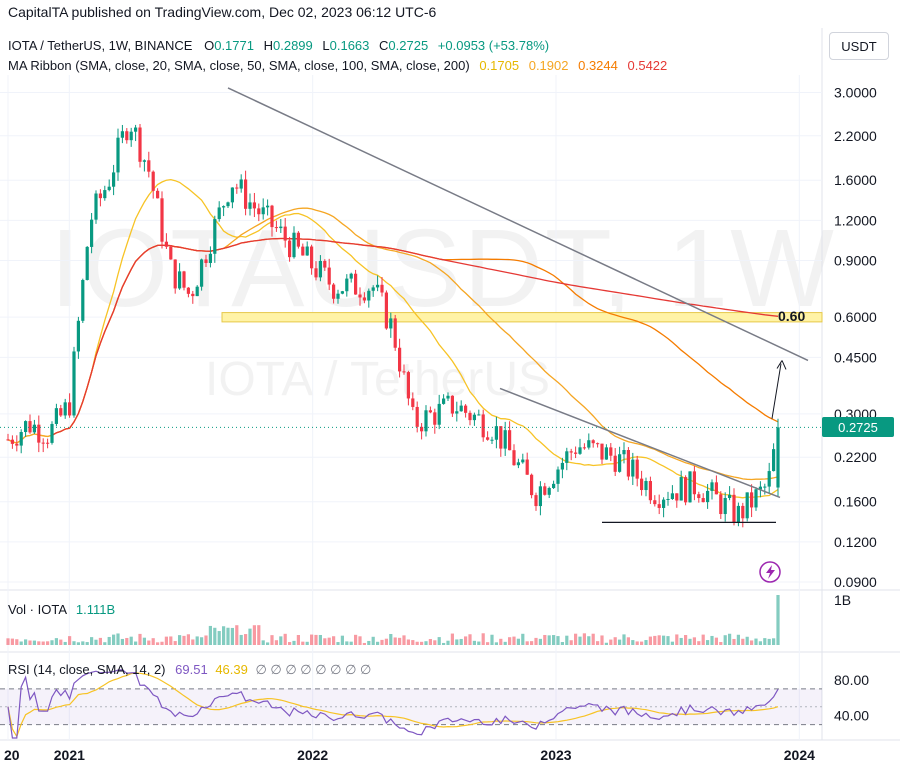 The height and width of the screenshot is (777, 900). I want to click on lightning-icon, so click(770, 572).